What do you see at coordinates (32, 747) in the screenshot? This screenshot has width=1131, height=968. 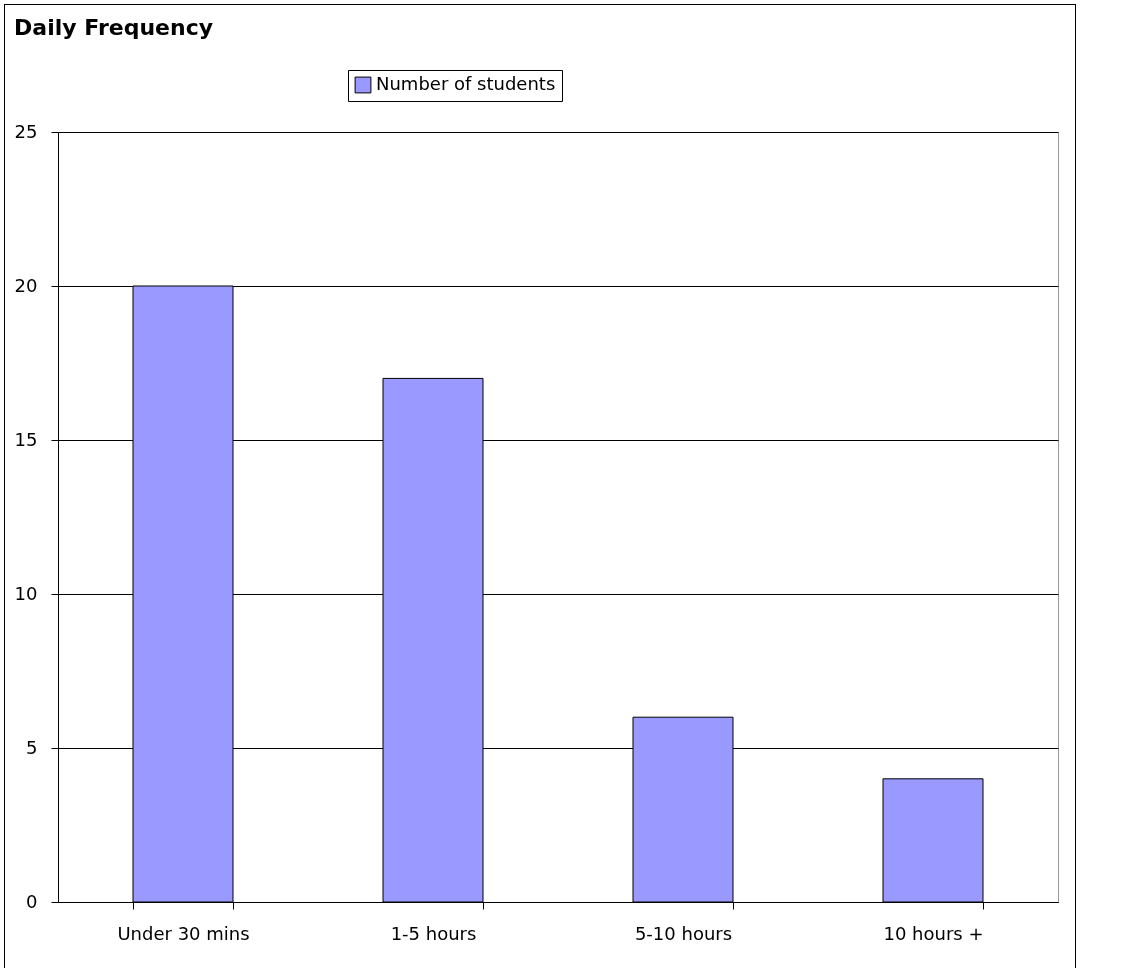 I see `y-tick-label: 5` at bounding box center [32, 747].